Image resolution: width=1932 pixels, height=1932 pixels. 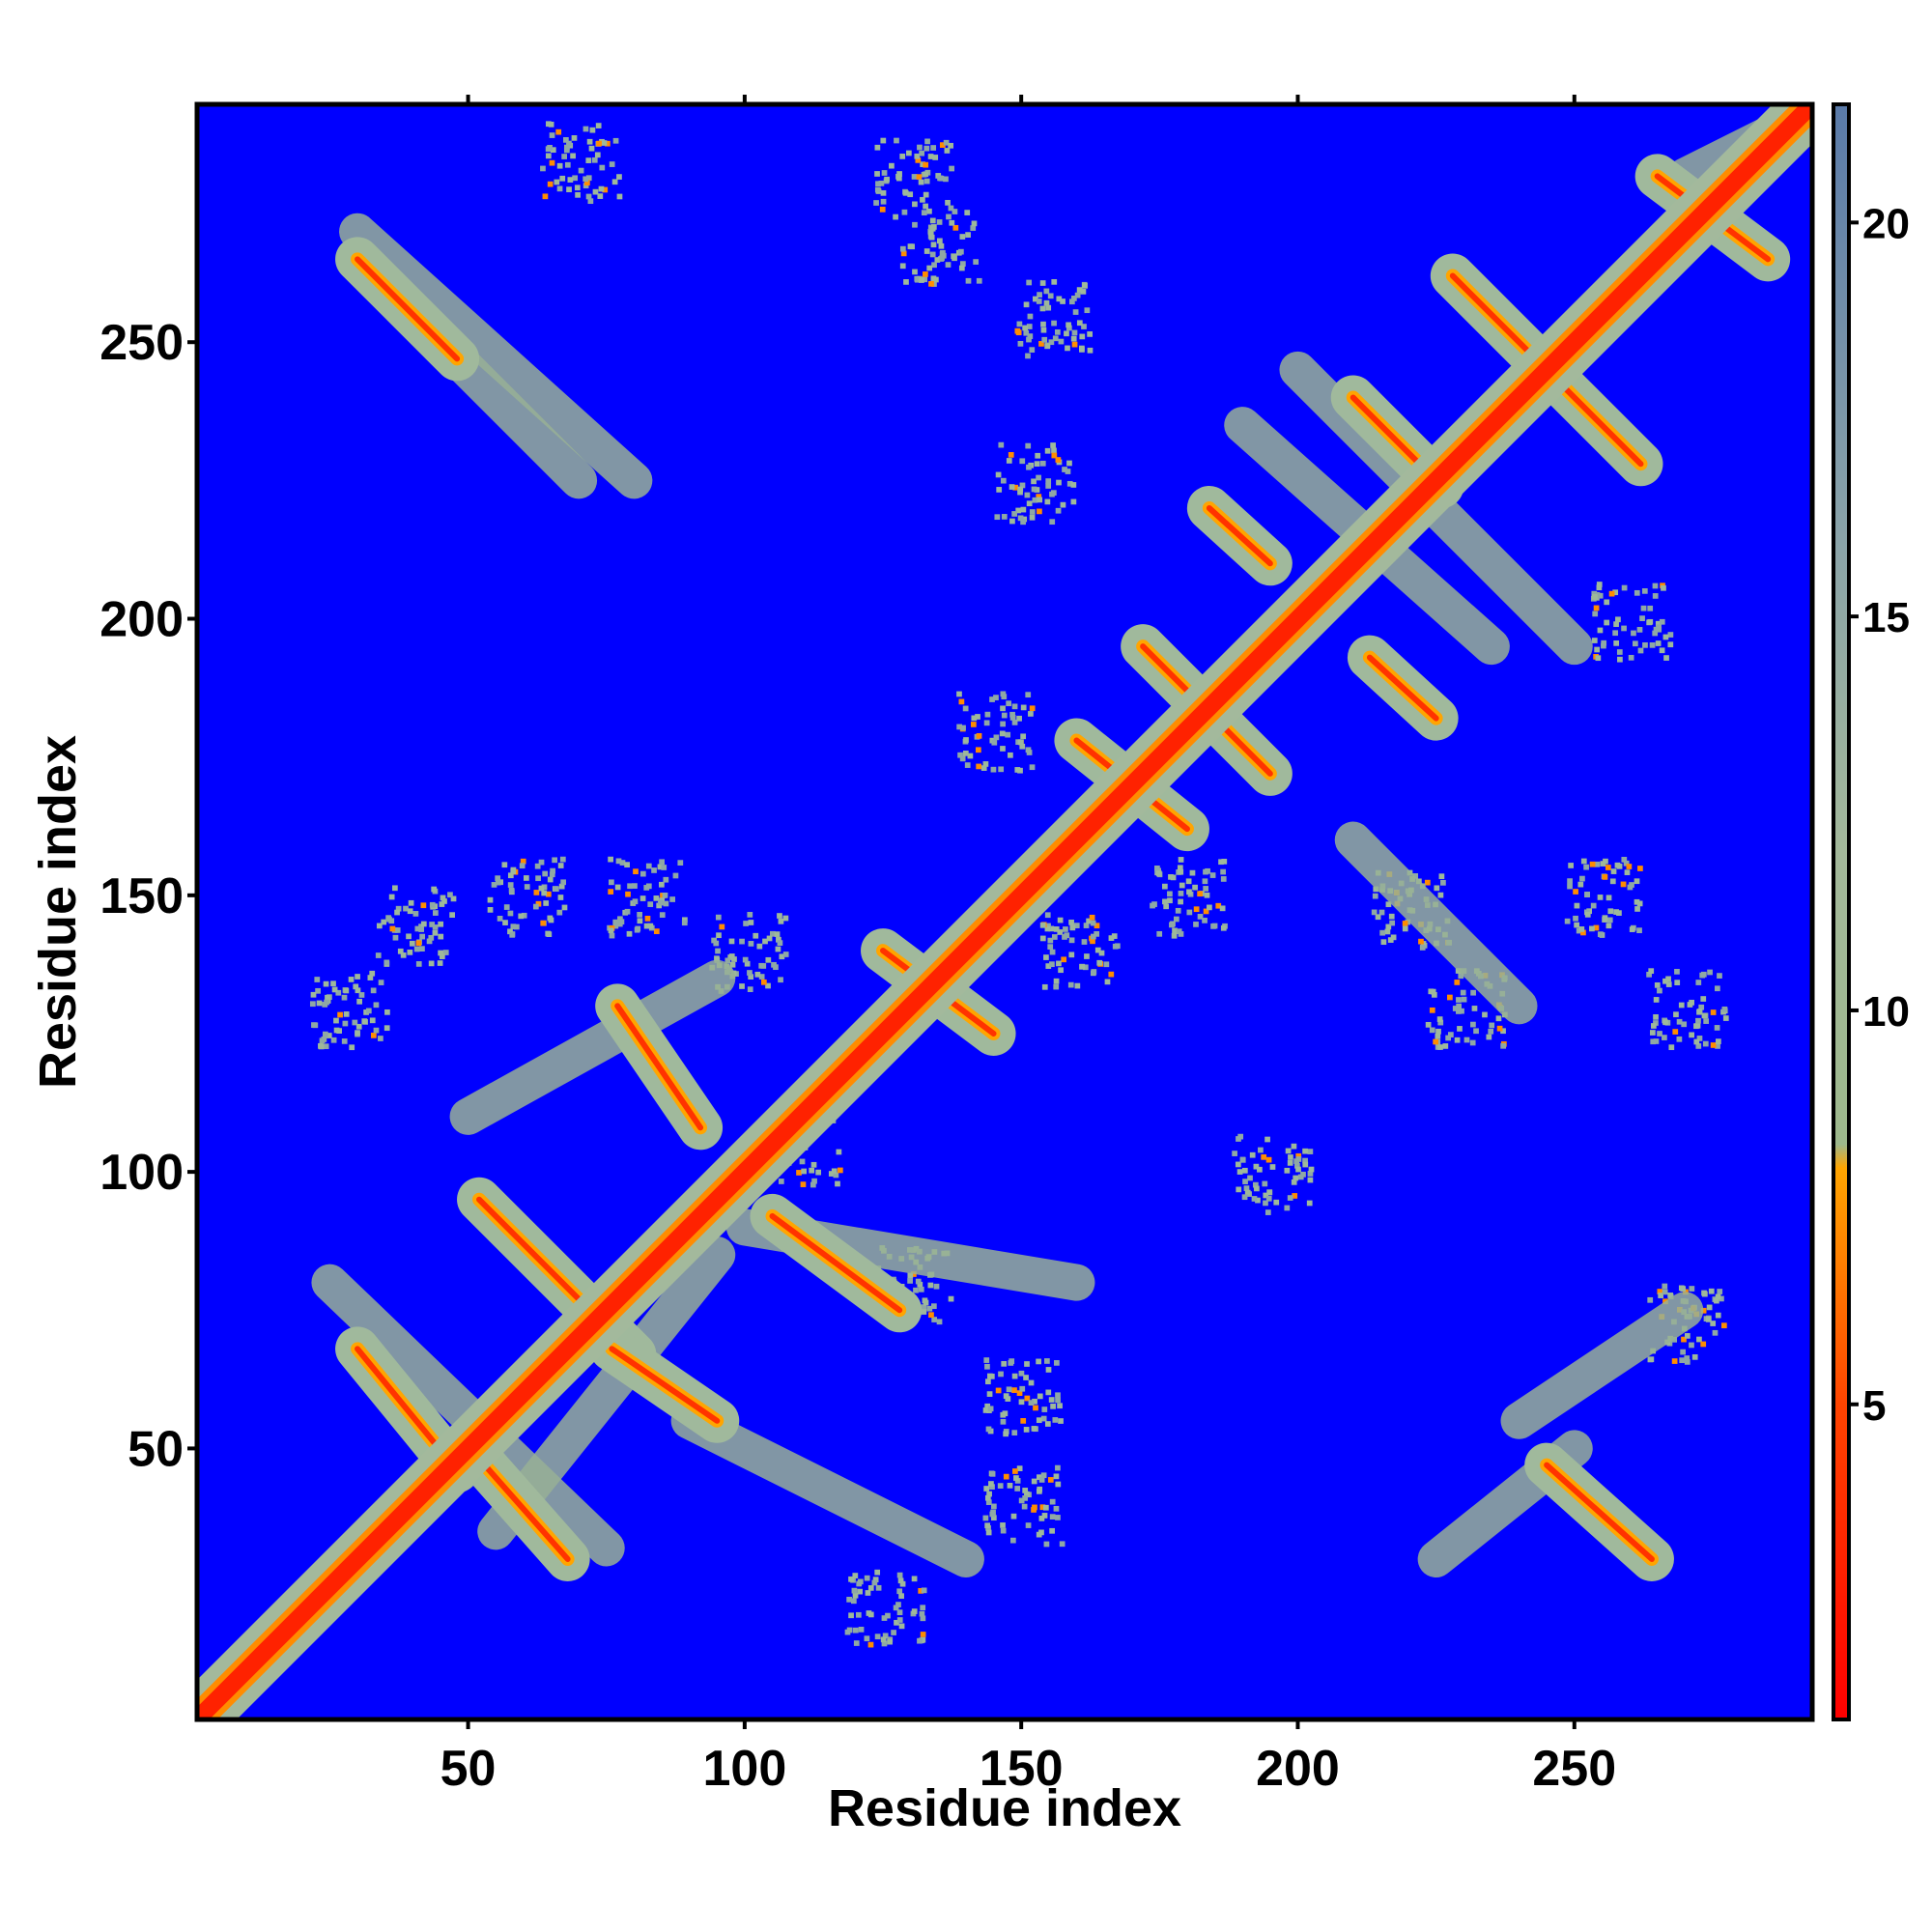 I want to click on contact-band-core, so click(x=1239, y=536).